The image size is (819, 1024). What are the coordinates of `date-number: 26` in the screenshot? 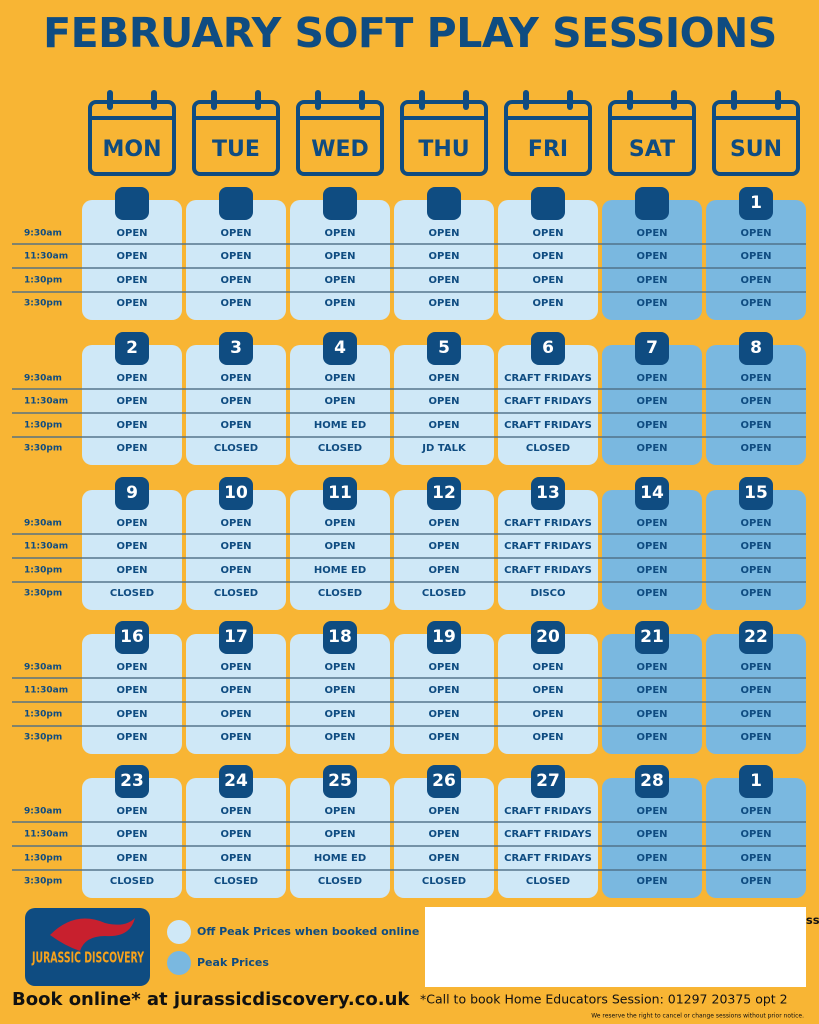 It's located at (444, 781).